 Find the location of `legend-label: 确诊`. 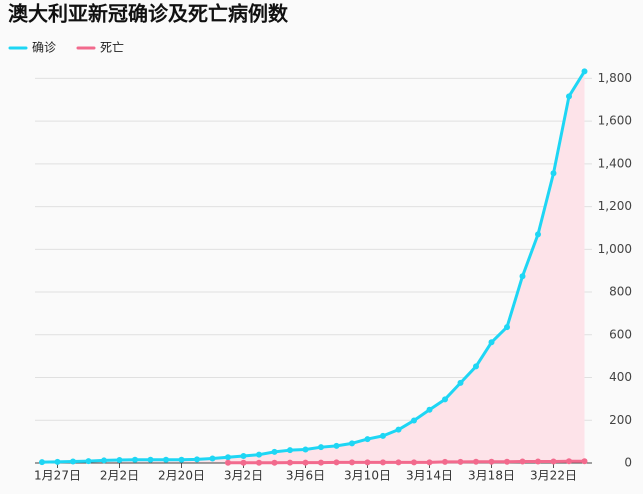

legend-label: 确诊 is located at coordinates (44, 48).